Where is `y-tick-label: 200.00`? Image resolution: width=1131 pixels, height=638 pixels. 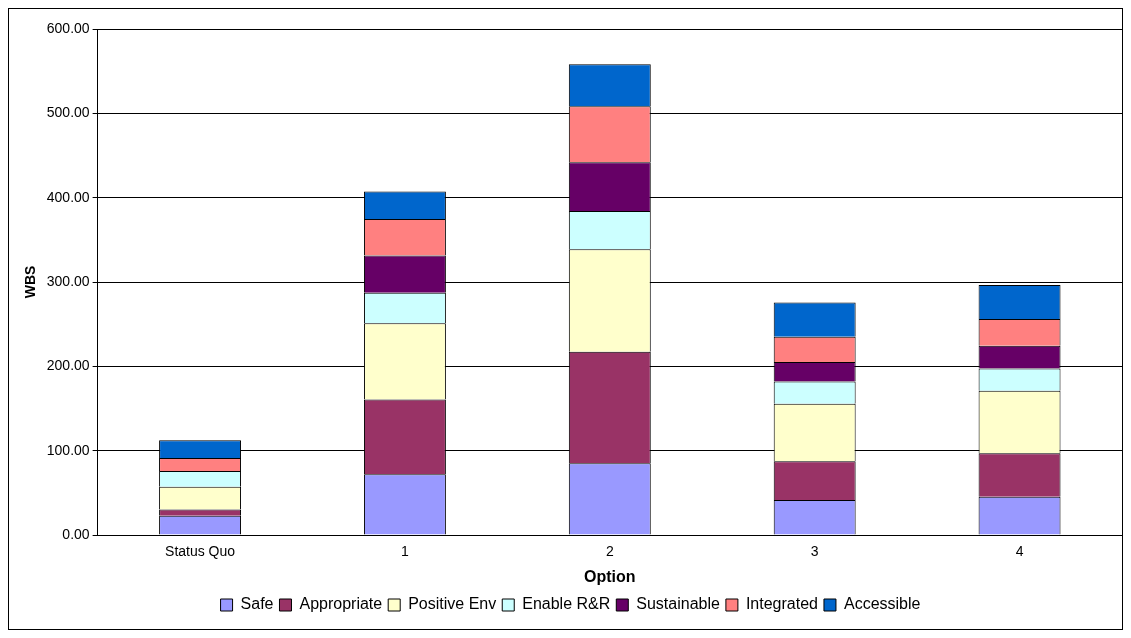 y-tick-label: 200.00 is located at coordinates (68, 365).